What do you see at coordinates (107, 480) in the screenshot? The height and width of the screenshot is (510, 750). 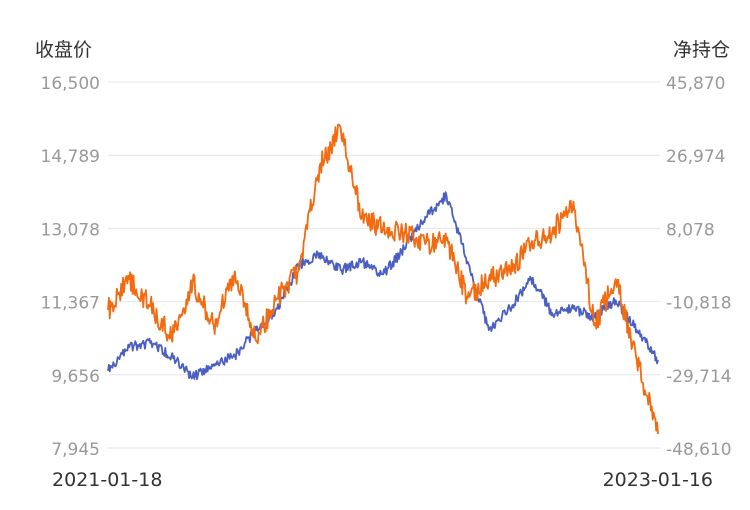 I see `x-axis-start-label: 2021-01-18` at bounding box center [107, 480].